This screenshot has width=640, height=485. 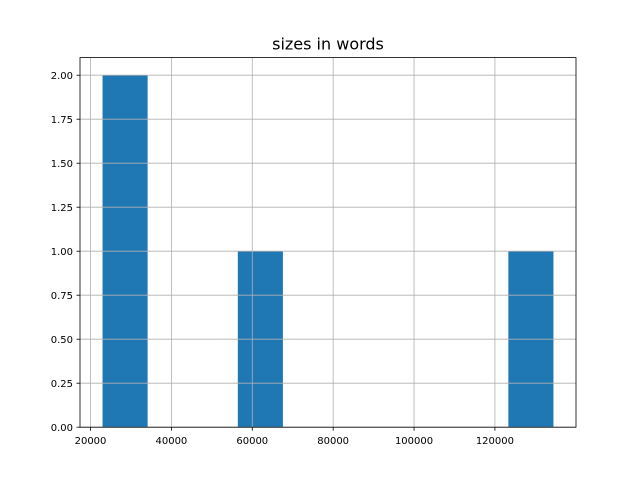 I want to click on x-tick-label: 120000, so click(x=495, y=441).